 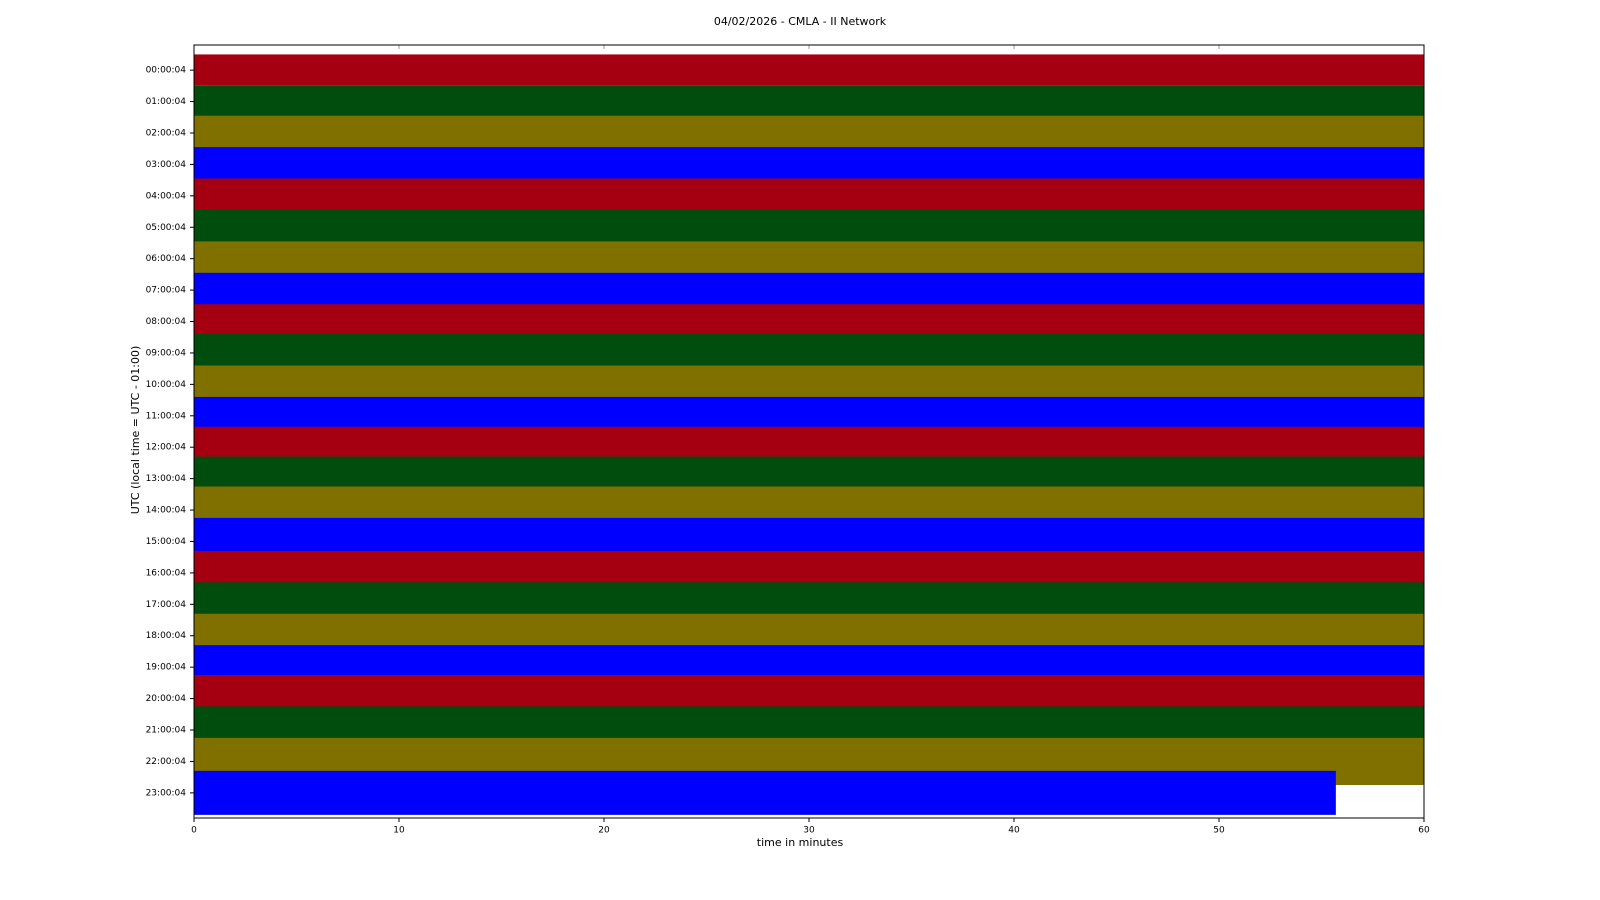 What do you see at coordinates (166, 196) in the screenshot?
I see `y-tick-label: 04:00:04` at bounding box center [166, 196].